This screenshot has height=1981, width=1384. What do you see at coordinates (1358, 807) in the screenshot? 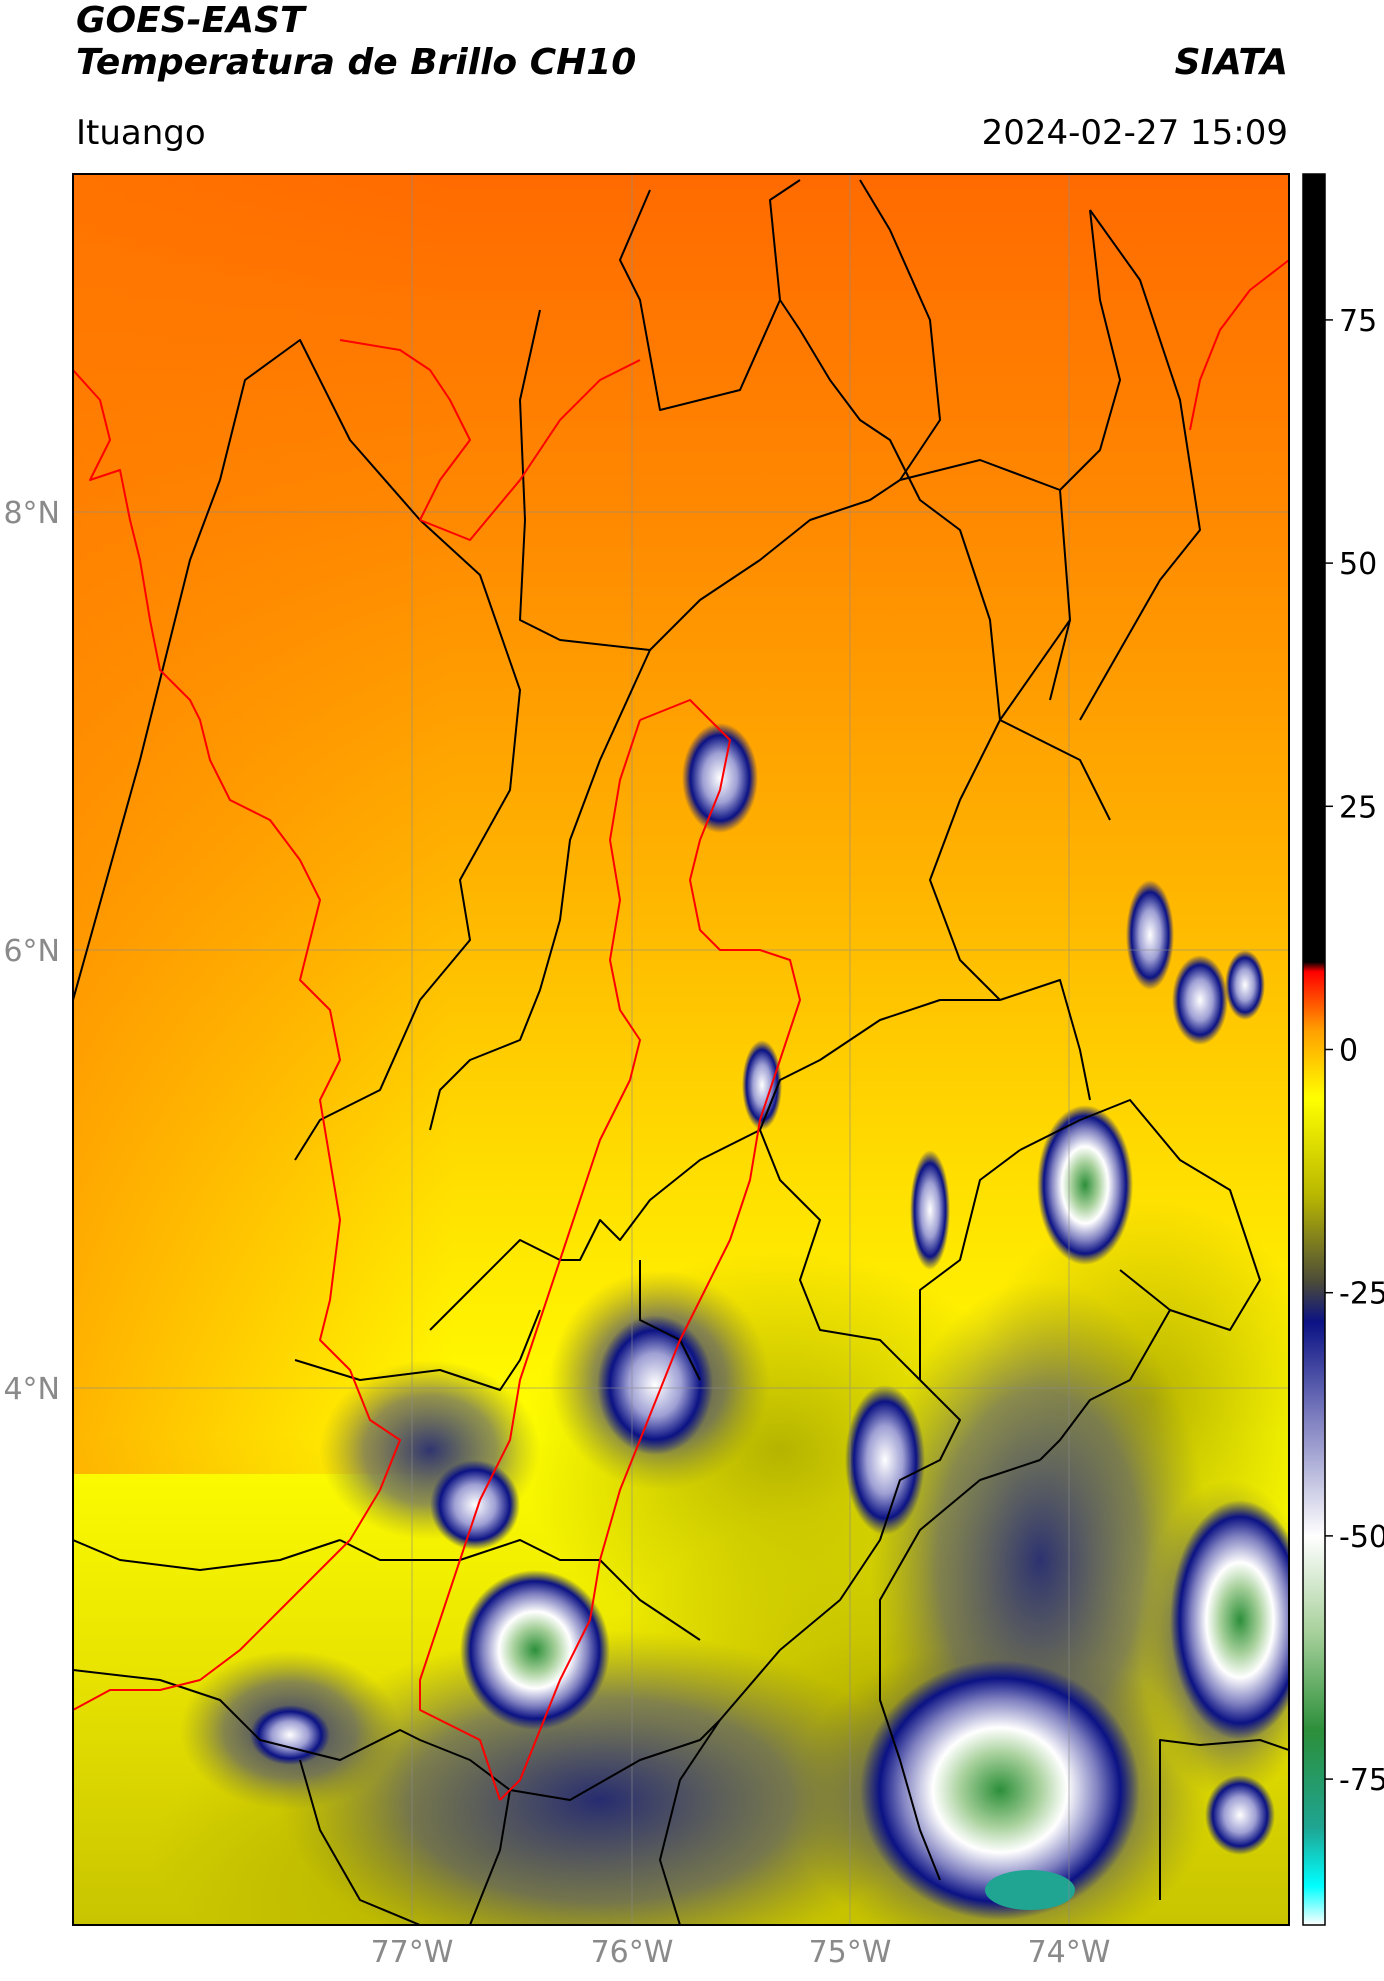
I see `colorbar-tick-label: 25` at bounding box center [1358, 807].